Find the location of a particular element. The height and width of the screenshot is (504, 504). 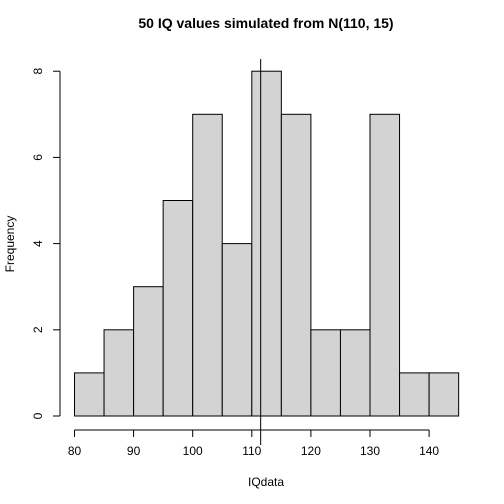

x-tick-label: 80 is located at coordinates (75, 451).